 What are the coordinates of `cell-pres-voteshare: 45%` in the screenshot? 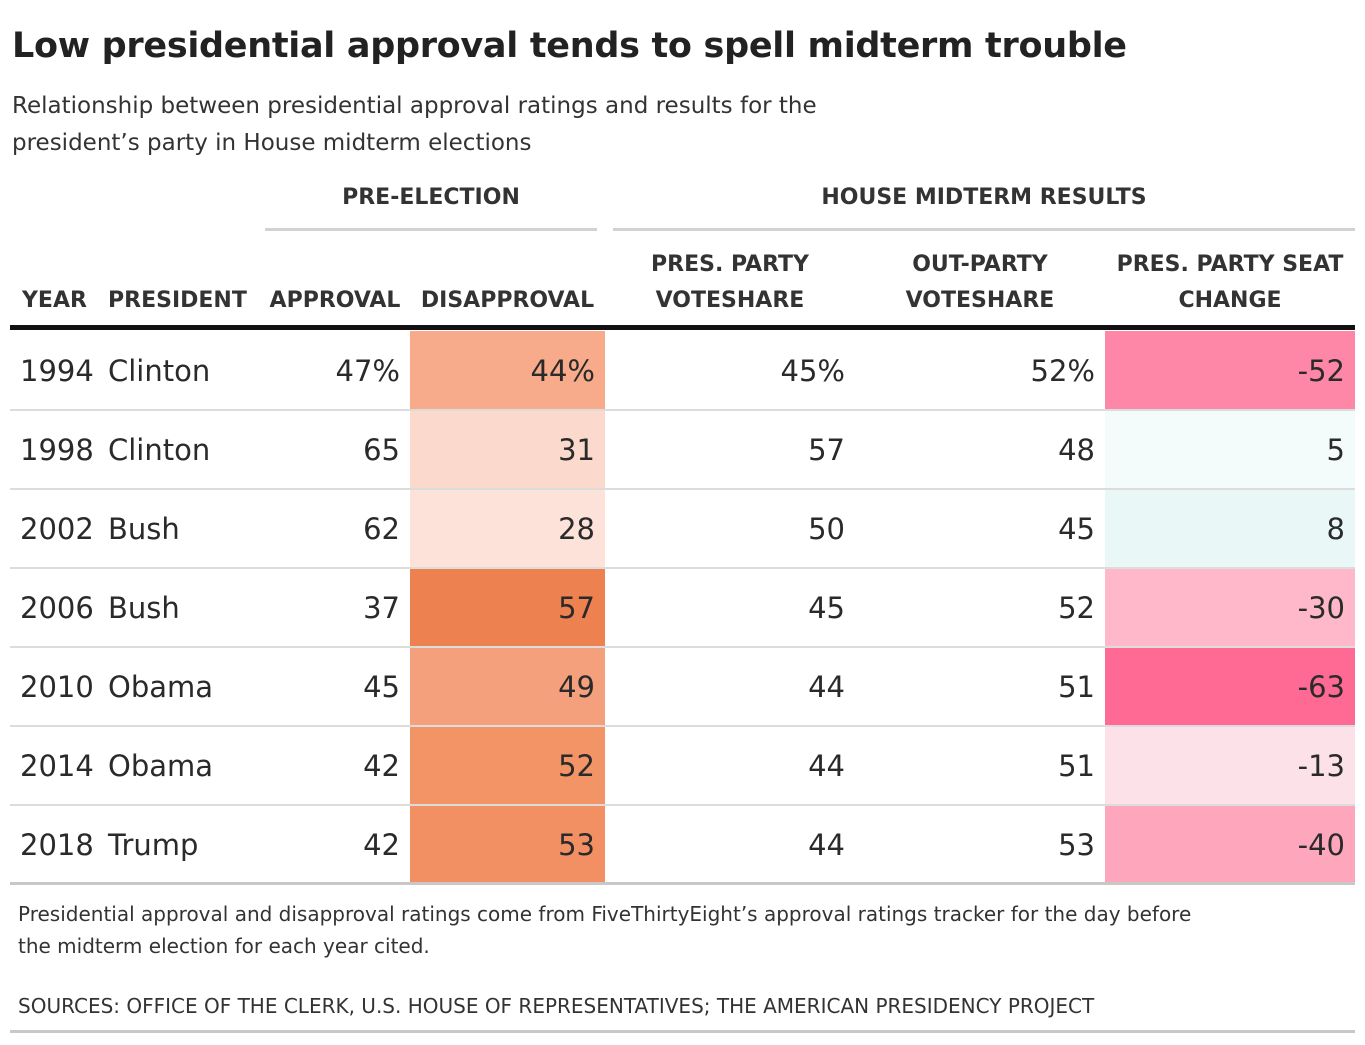 It's located at (812, 370).